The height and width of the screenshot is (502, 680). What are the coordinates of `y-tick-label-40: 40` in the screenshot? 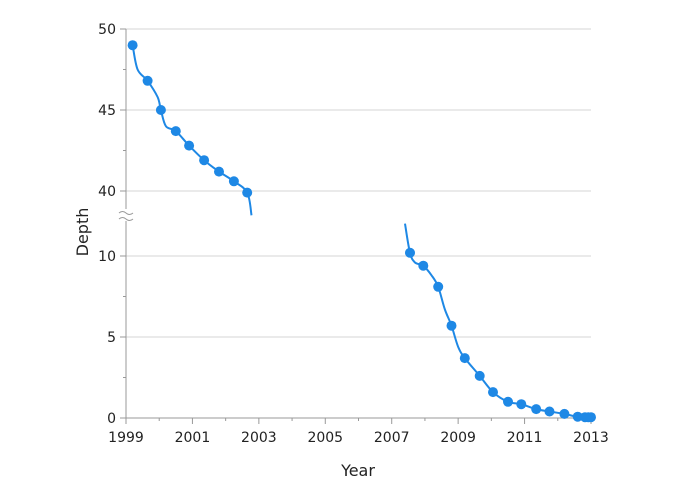 It's located at (107, 192).